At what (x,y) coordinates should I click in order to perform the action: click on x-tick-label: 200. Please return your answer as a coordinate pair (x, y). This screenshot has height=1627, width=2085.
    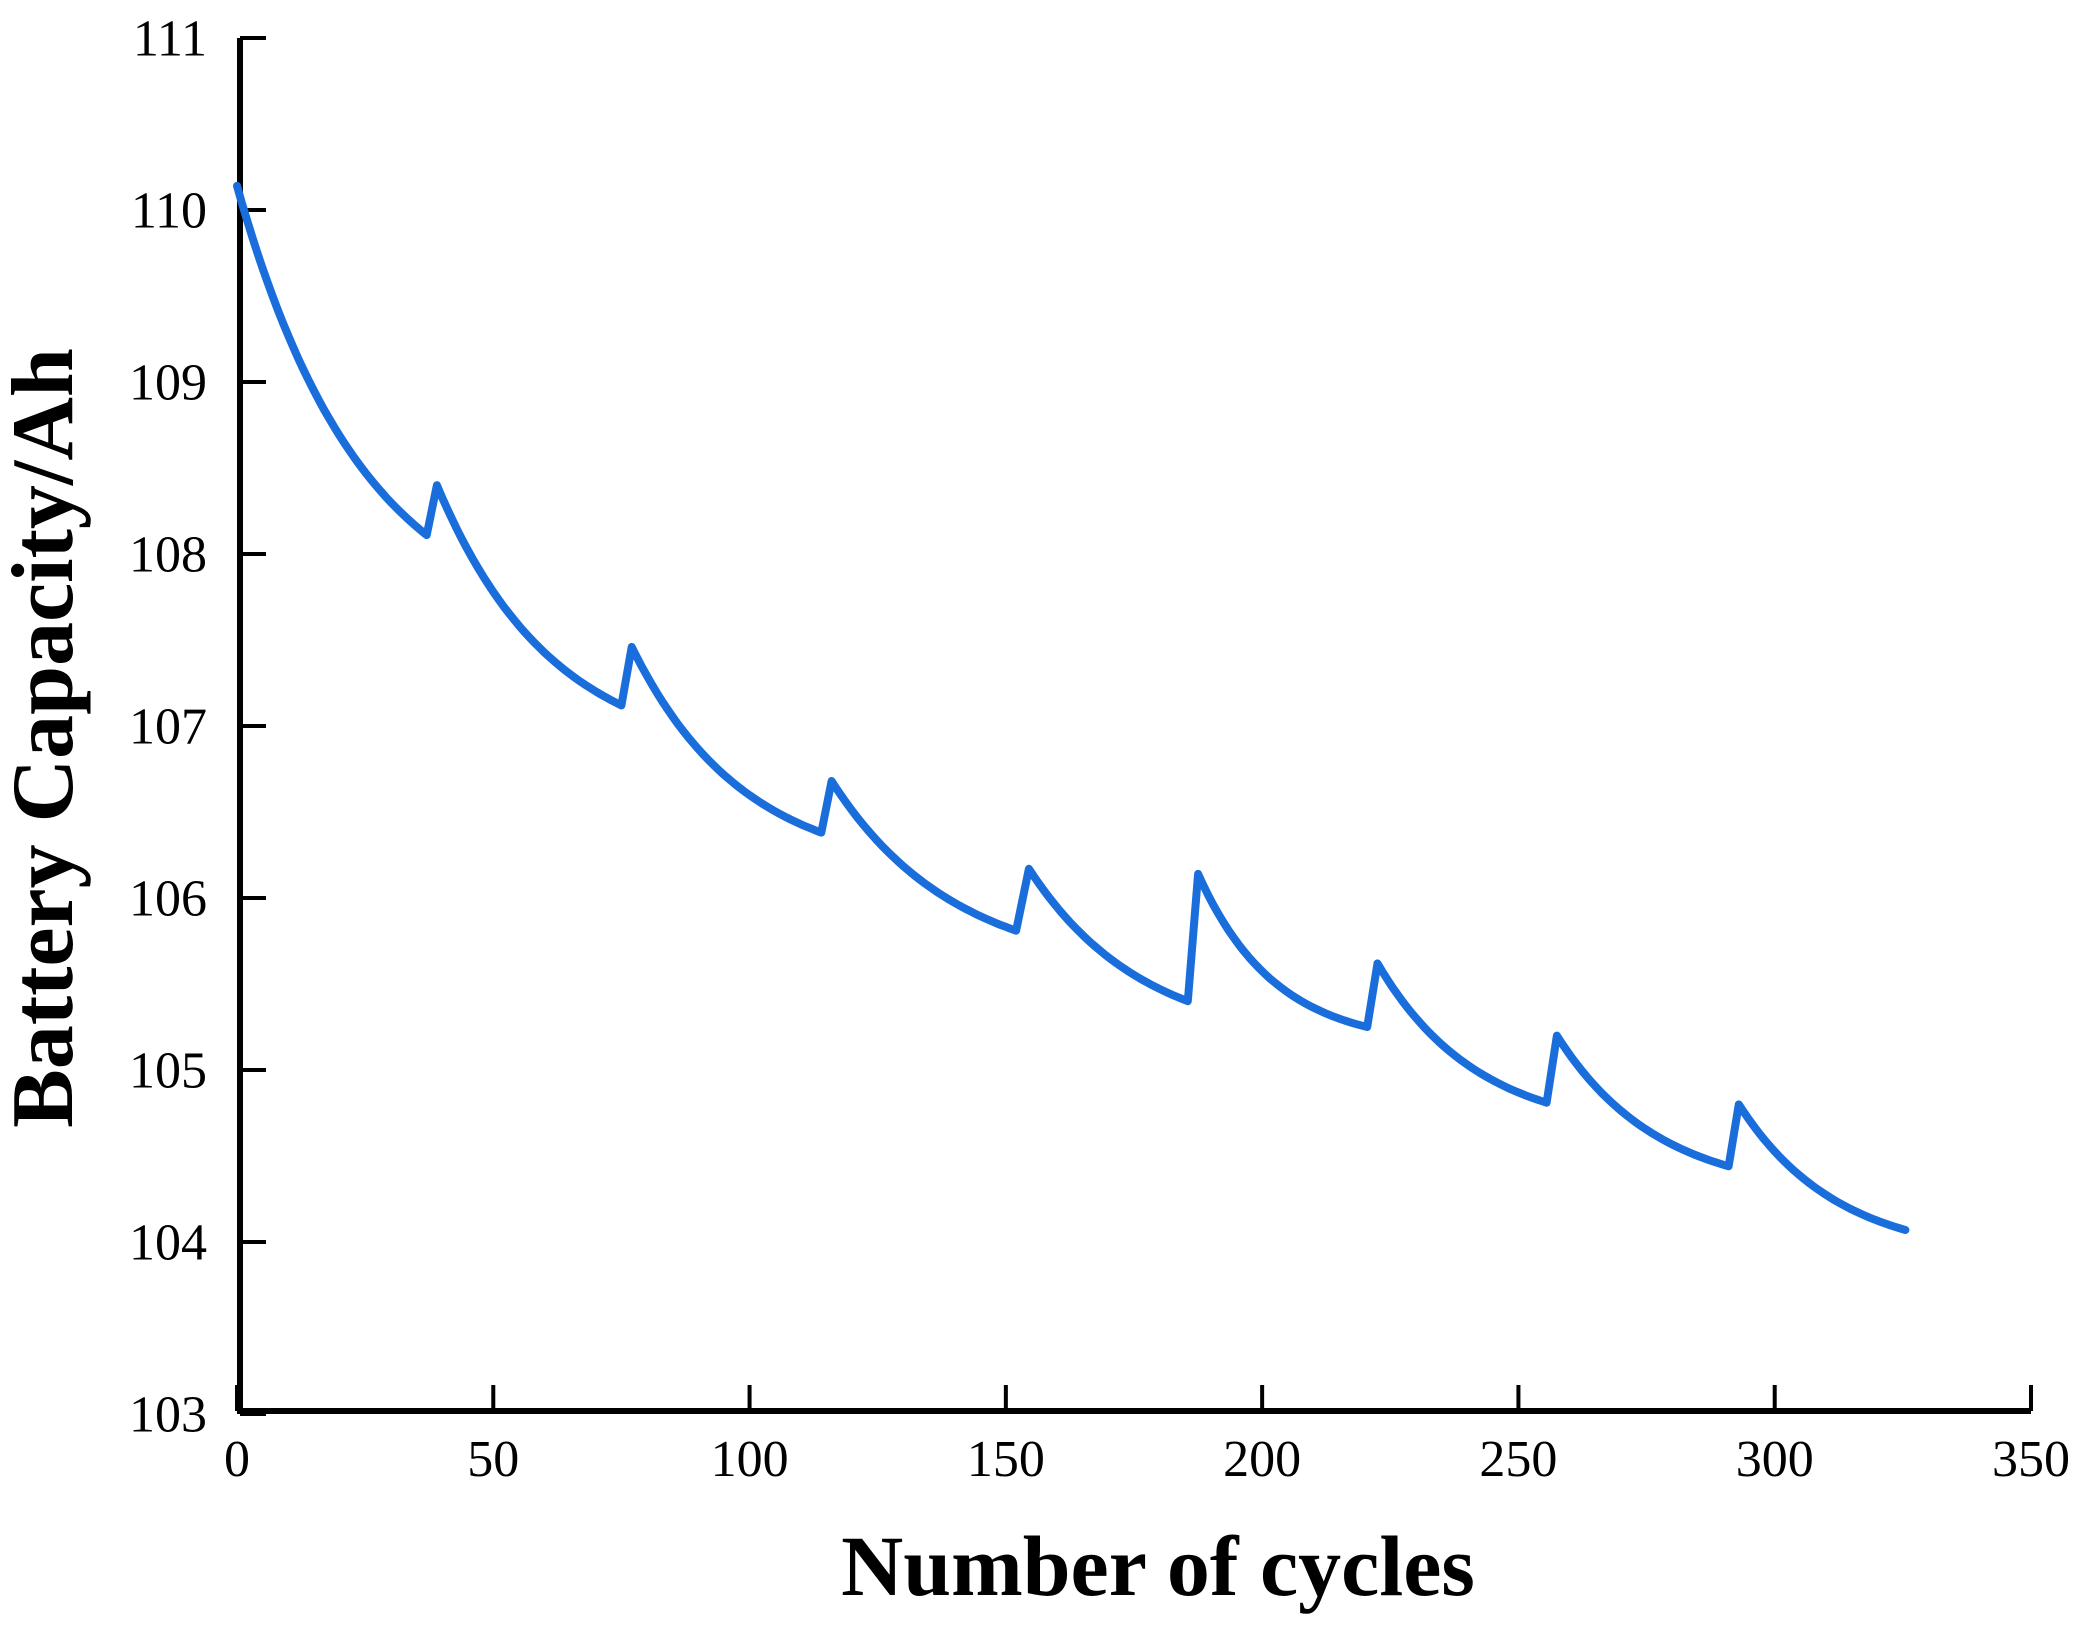
    Looking at the image, I should click on (1262, 1459).